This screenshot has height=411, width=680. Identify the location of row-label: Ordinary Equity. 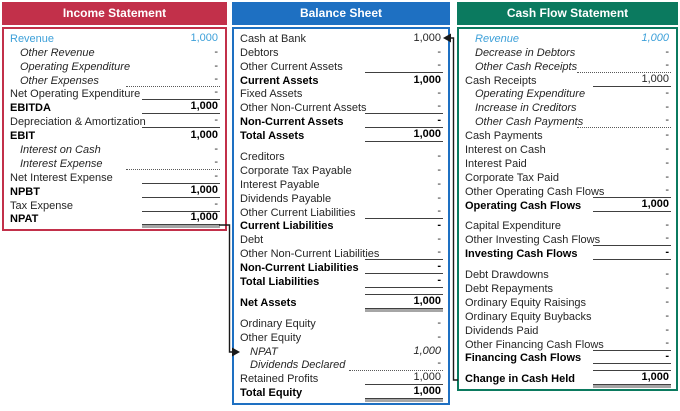
(278, 323).